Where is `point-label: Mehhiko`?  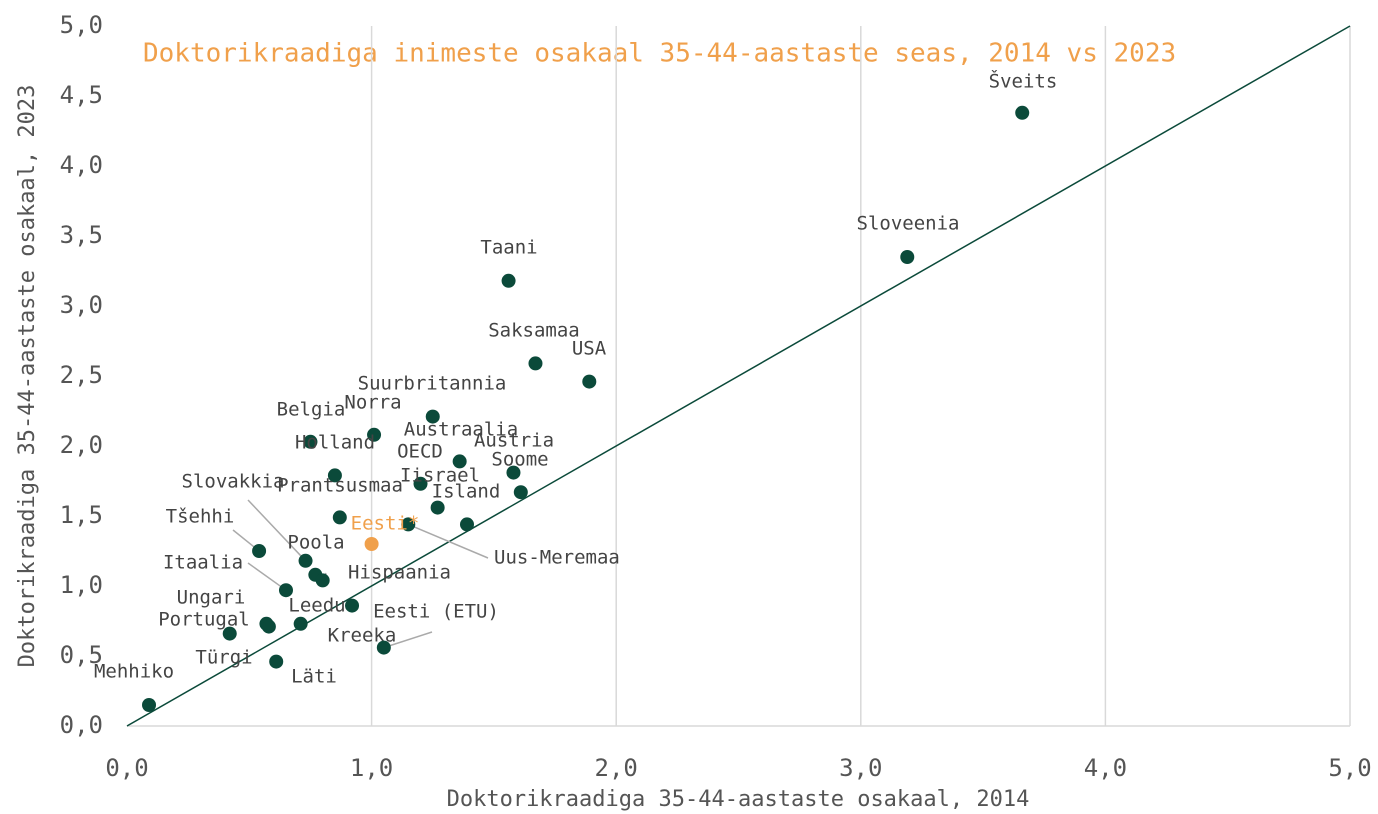
point-label: Mehhiko is located at coordinates (134, 672).